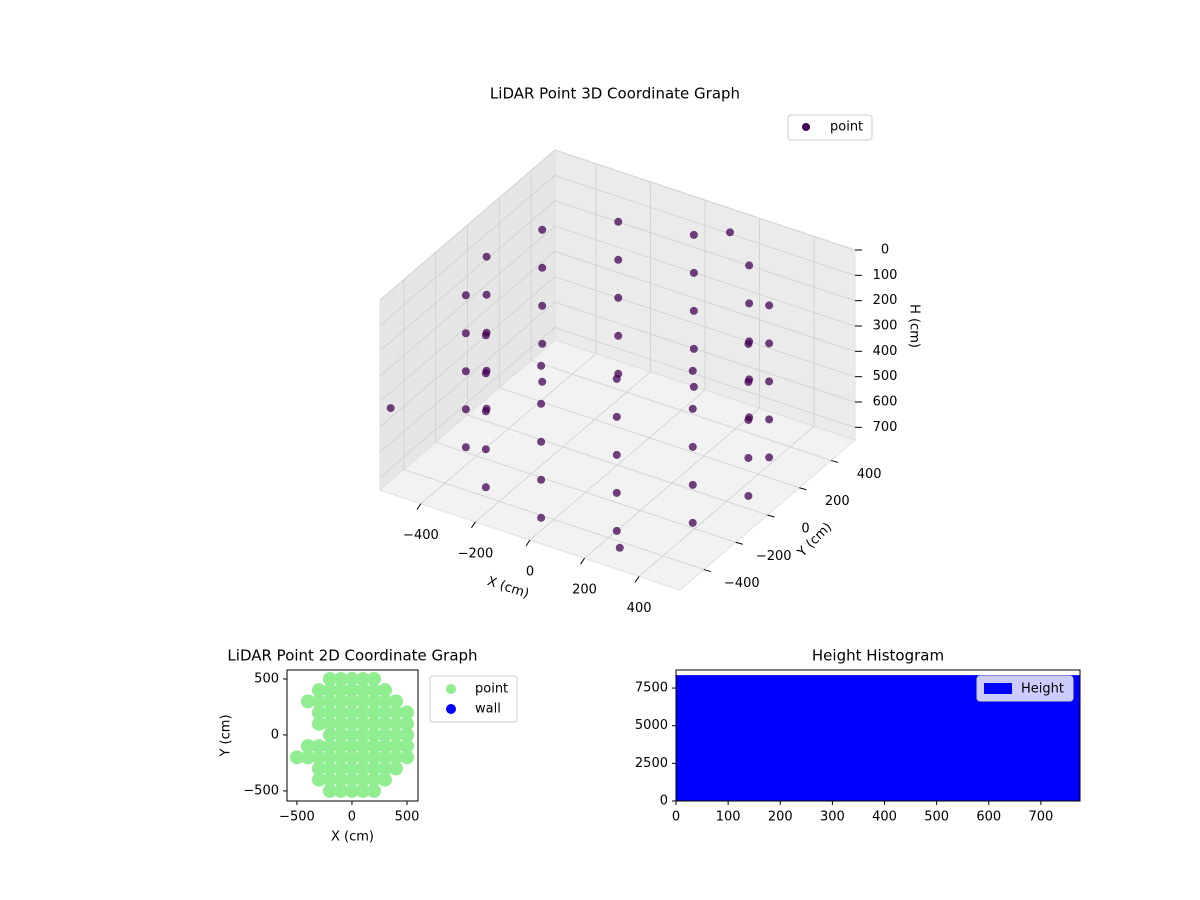 The width and height of the screenshot is (1200, 900). Describe the element at coordinates (584, 590) in the screenshot. I see `x-tick-label: 200` at that location.